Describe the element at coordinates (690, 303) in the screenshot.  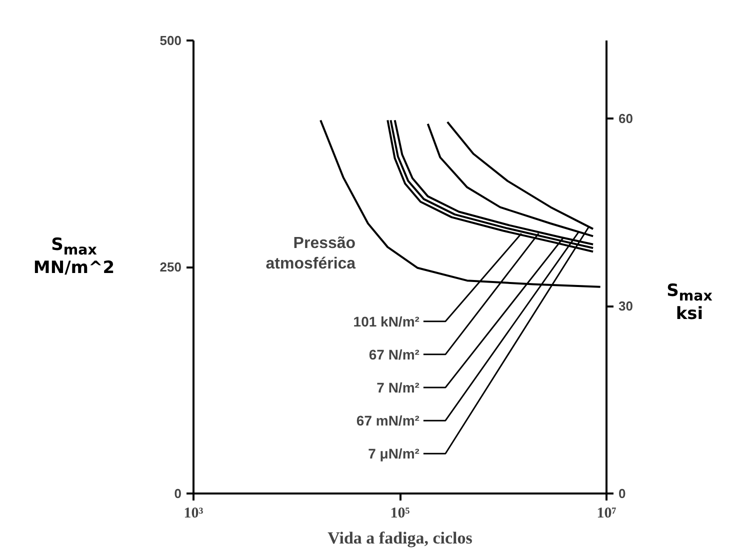
I see `y2label: S$_{max}$ ksi` at that location.